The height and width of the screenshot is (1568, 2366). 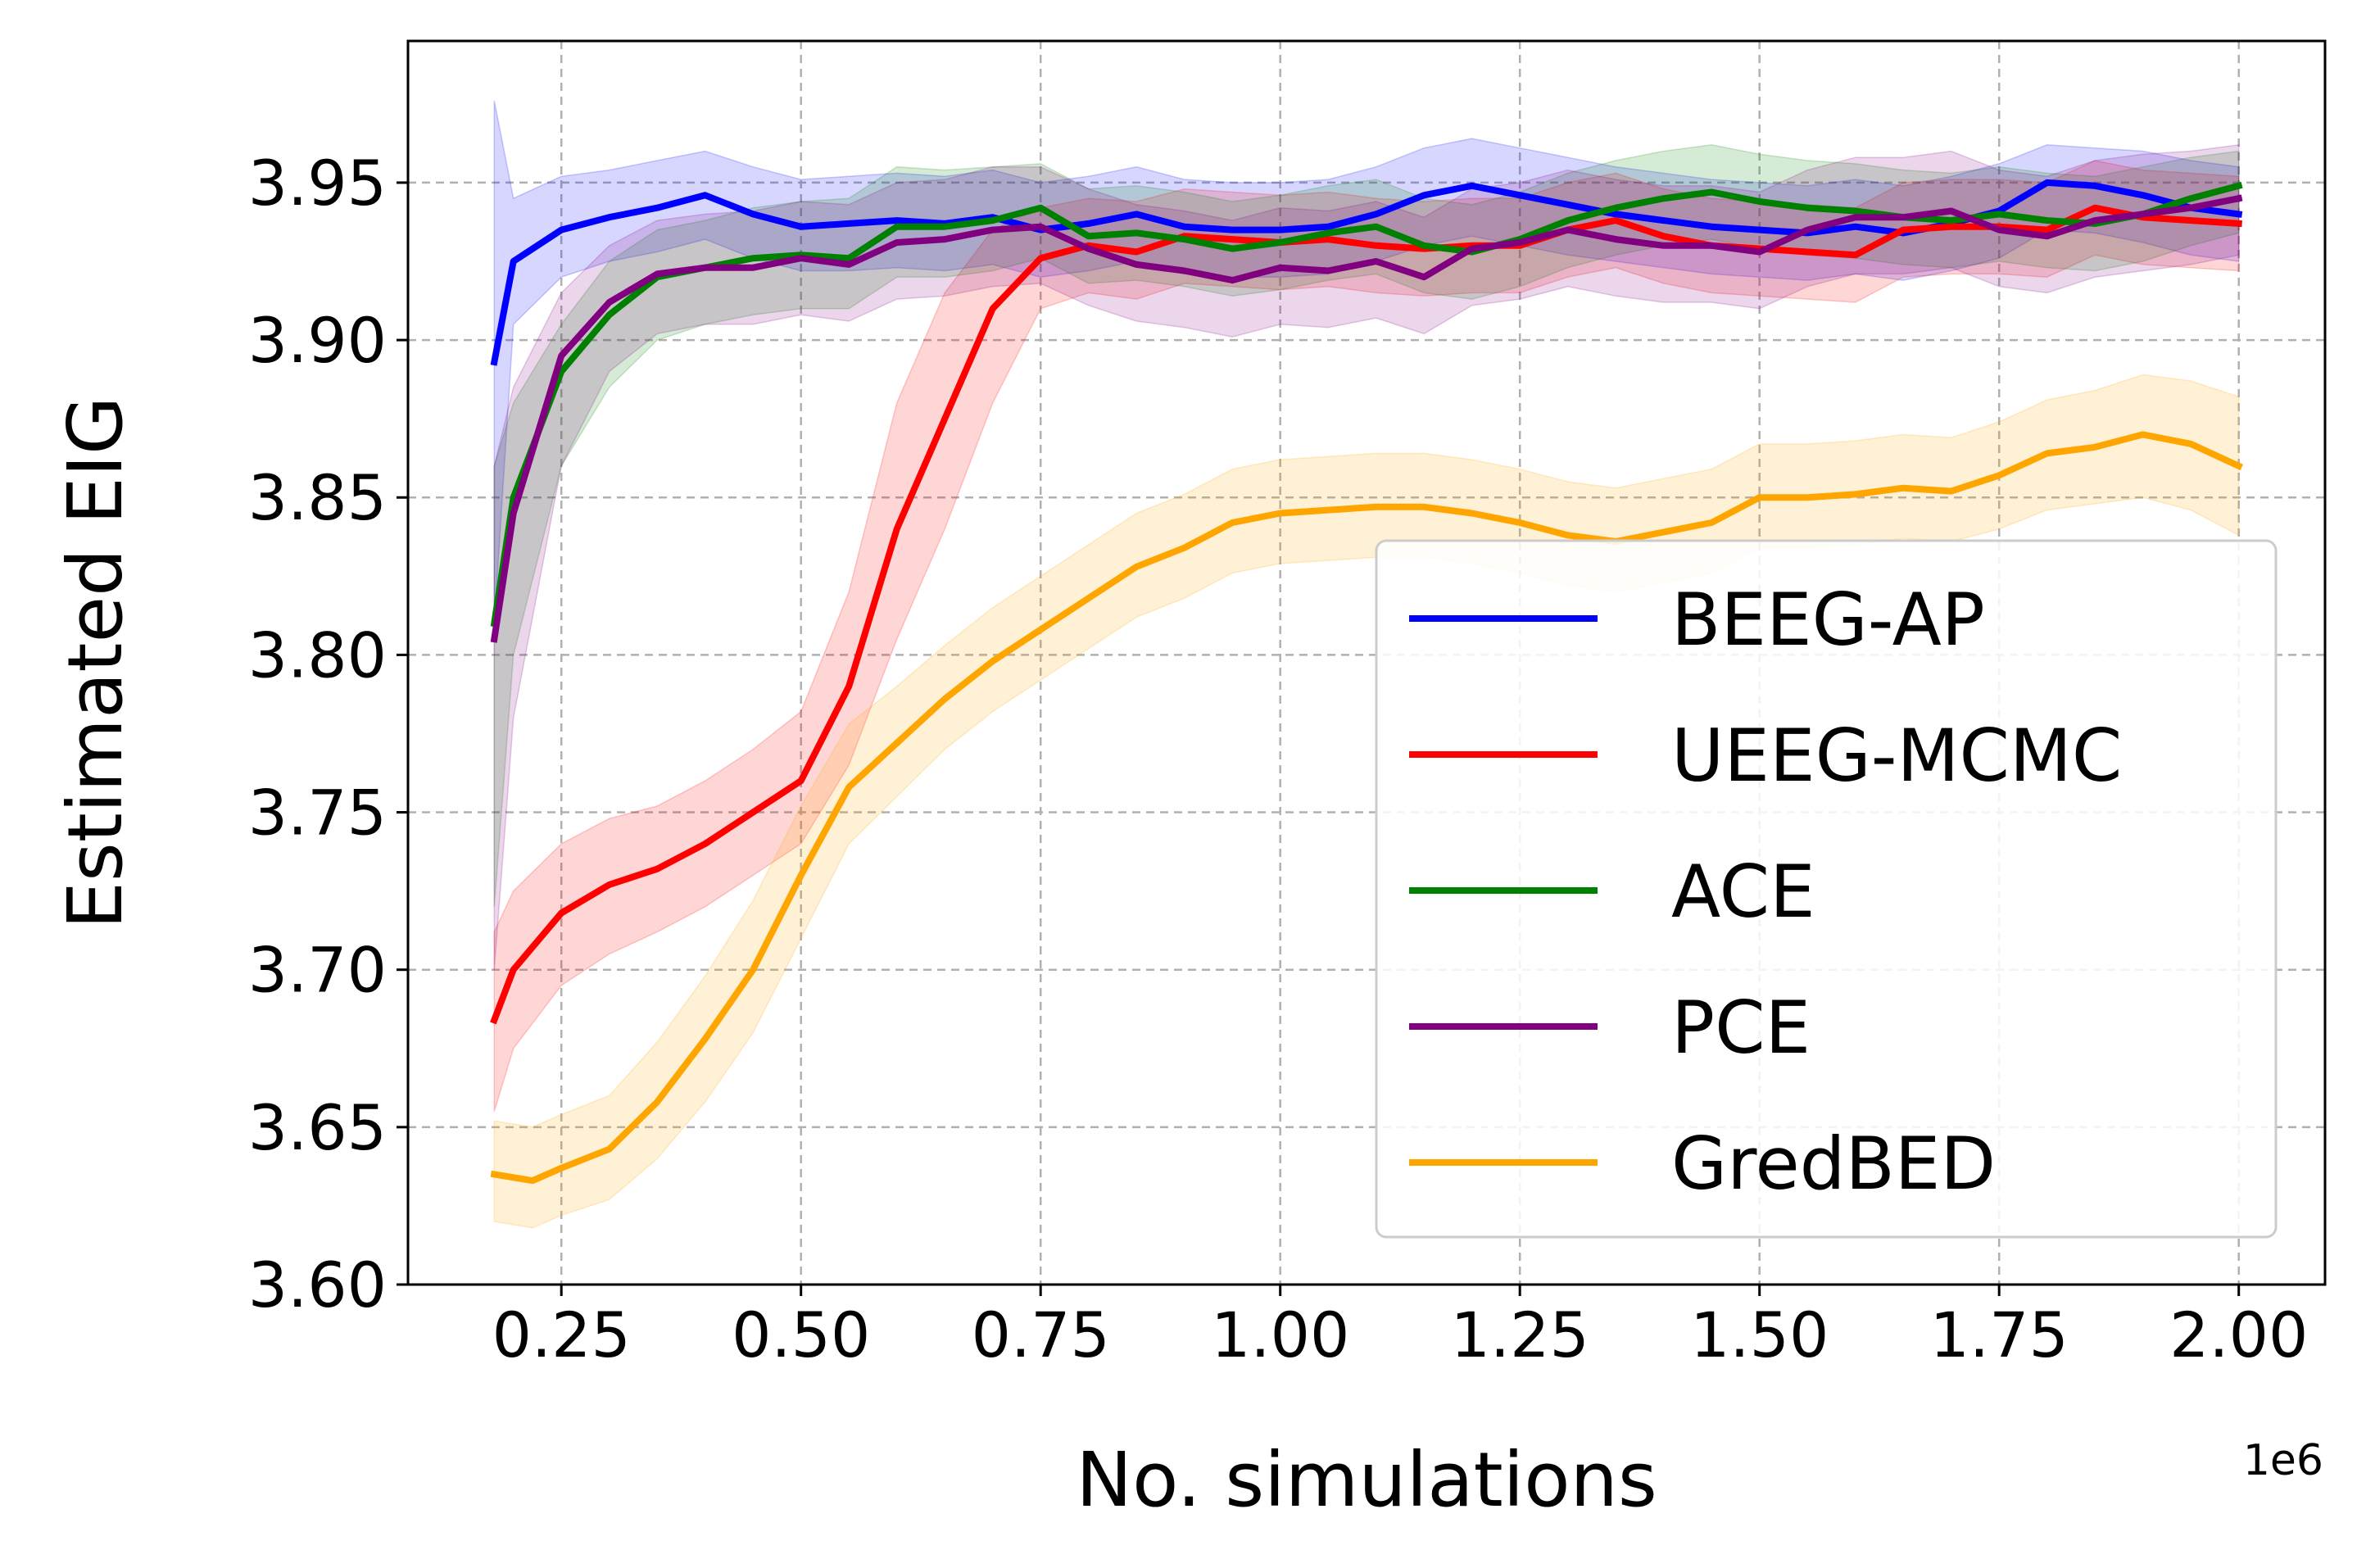 What do you see at coordinates (317, 1127) in the screenshot?
I see `y-tick-label: 3.65` at bounding box center [317, 1127].